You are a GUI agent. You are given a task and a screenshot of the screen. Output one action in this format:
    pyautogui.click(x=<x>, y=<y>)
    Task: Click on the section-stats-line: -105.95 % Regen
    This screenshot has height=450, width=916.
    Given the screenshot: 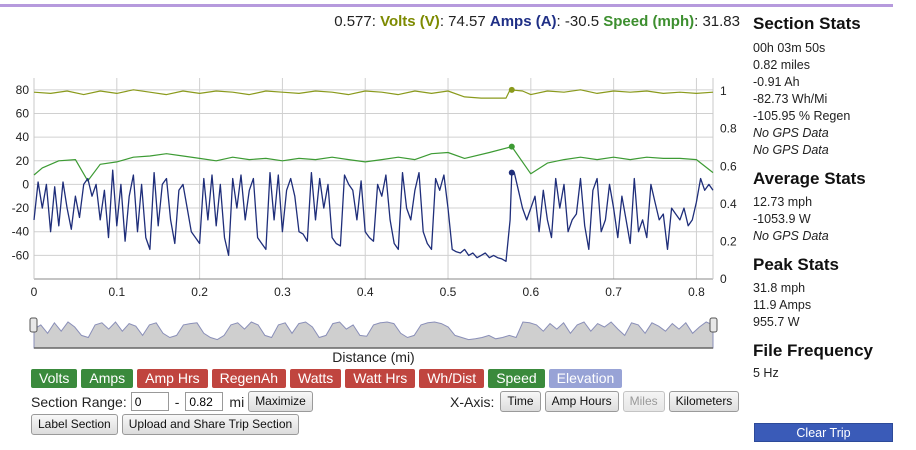 What is the action you would take?
    pyautogui.click(x=802, y=116)
    